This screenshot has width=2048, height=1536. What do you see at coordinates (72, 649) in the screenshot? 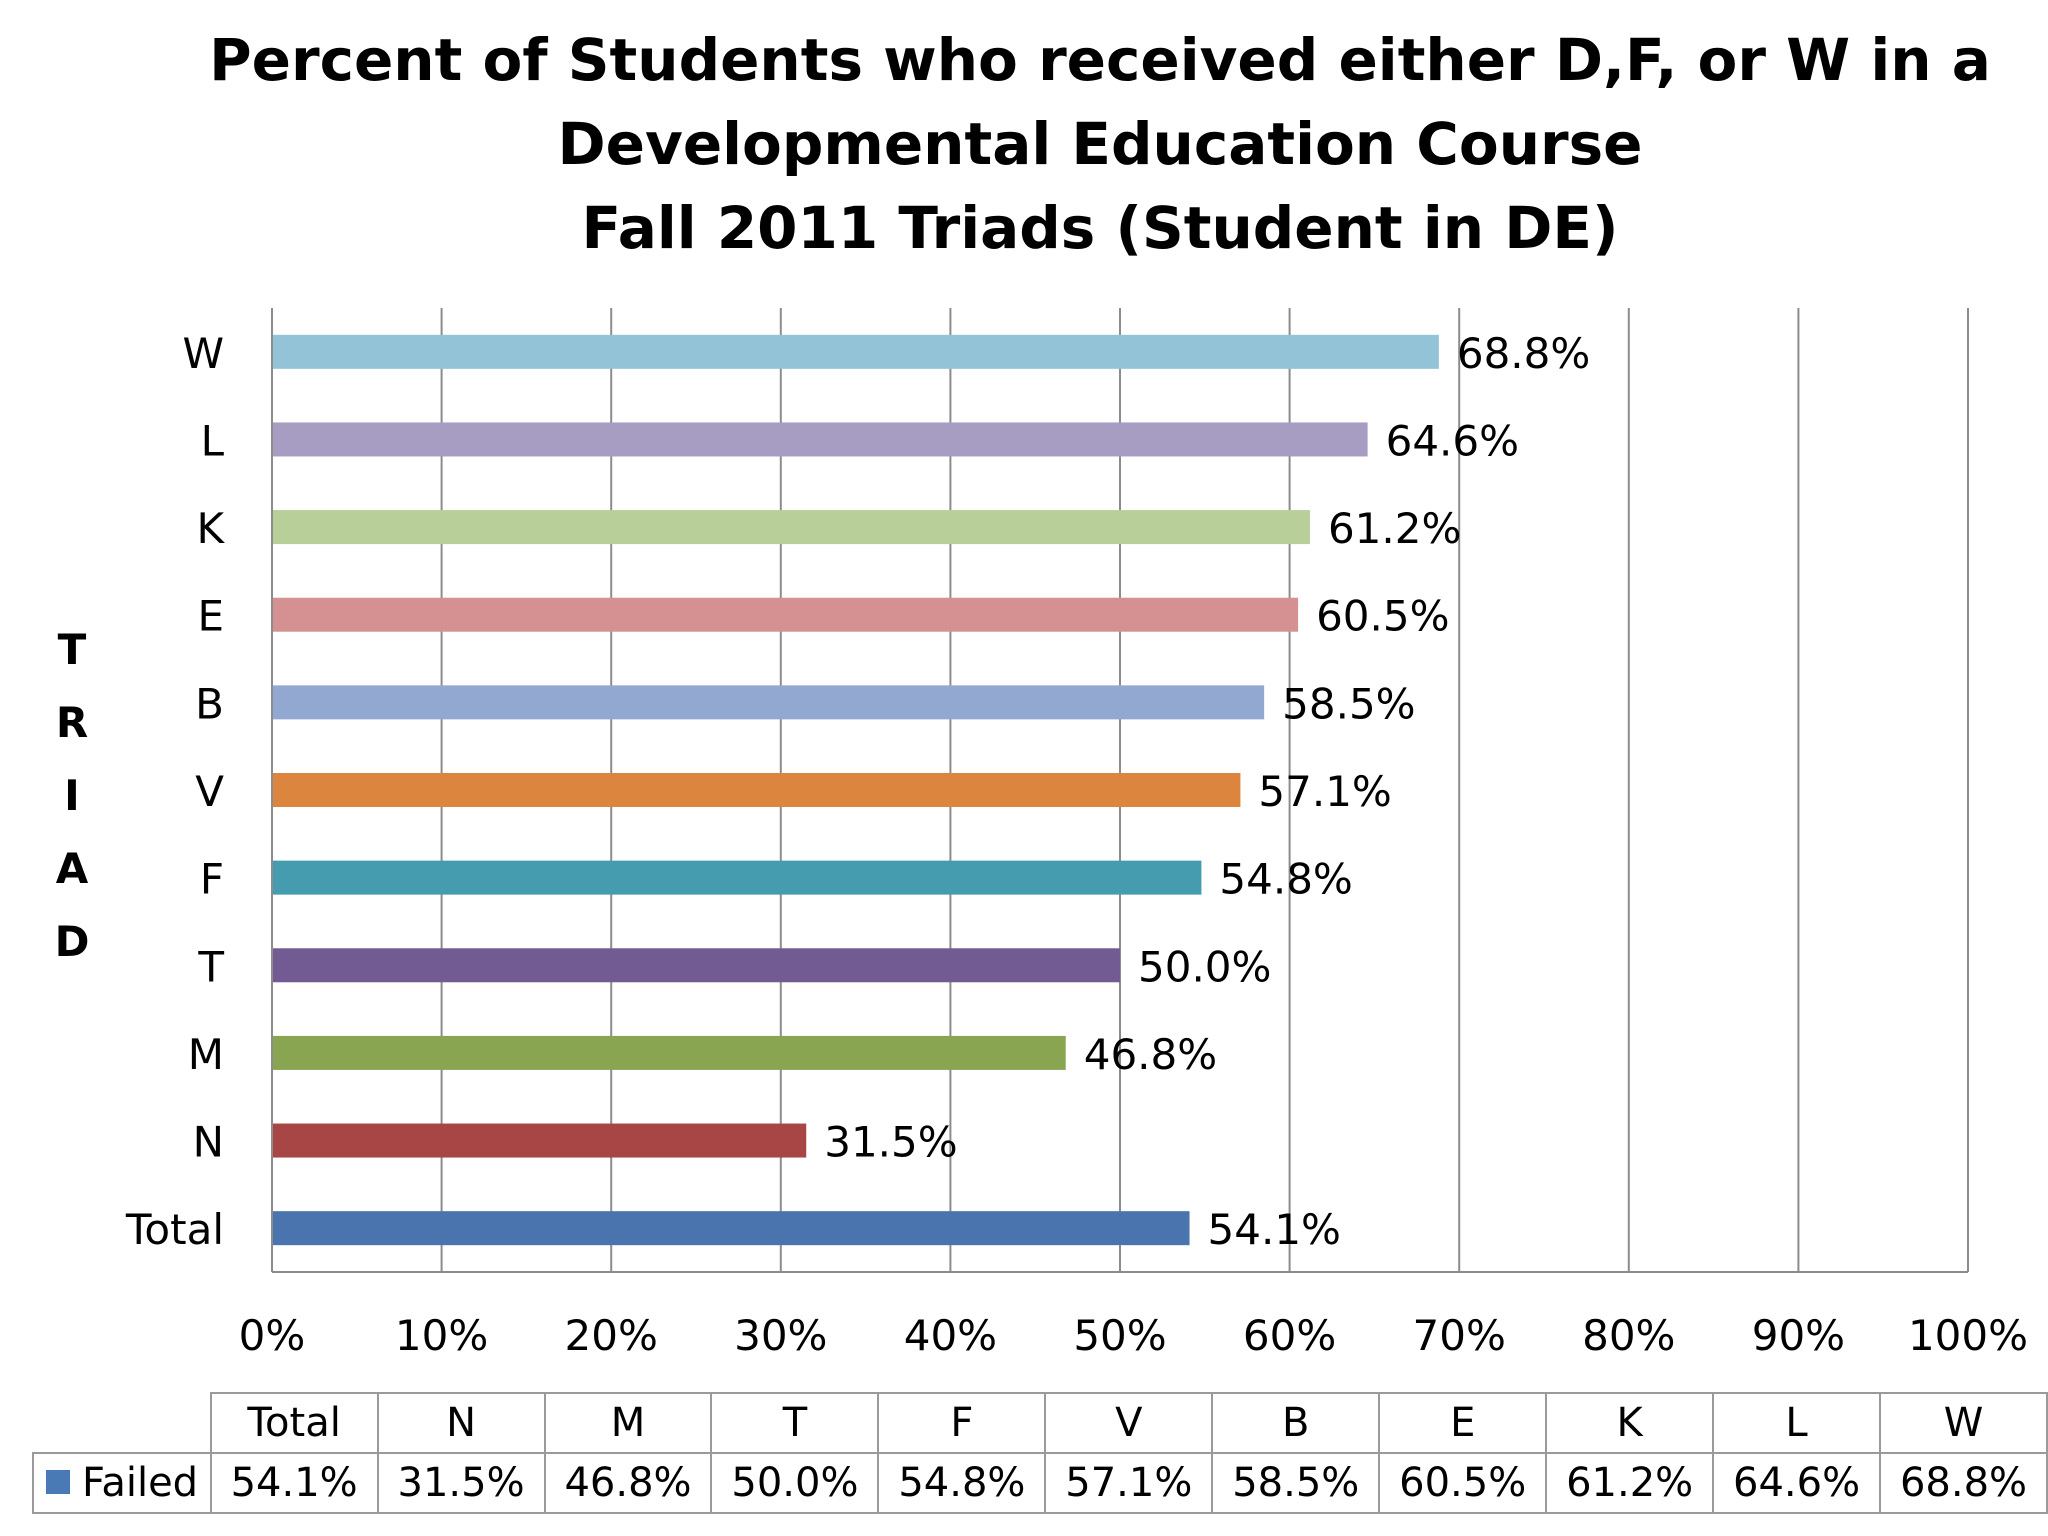
I see `y-axis-title-letter: T` at bounding box center [72, 649].